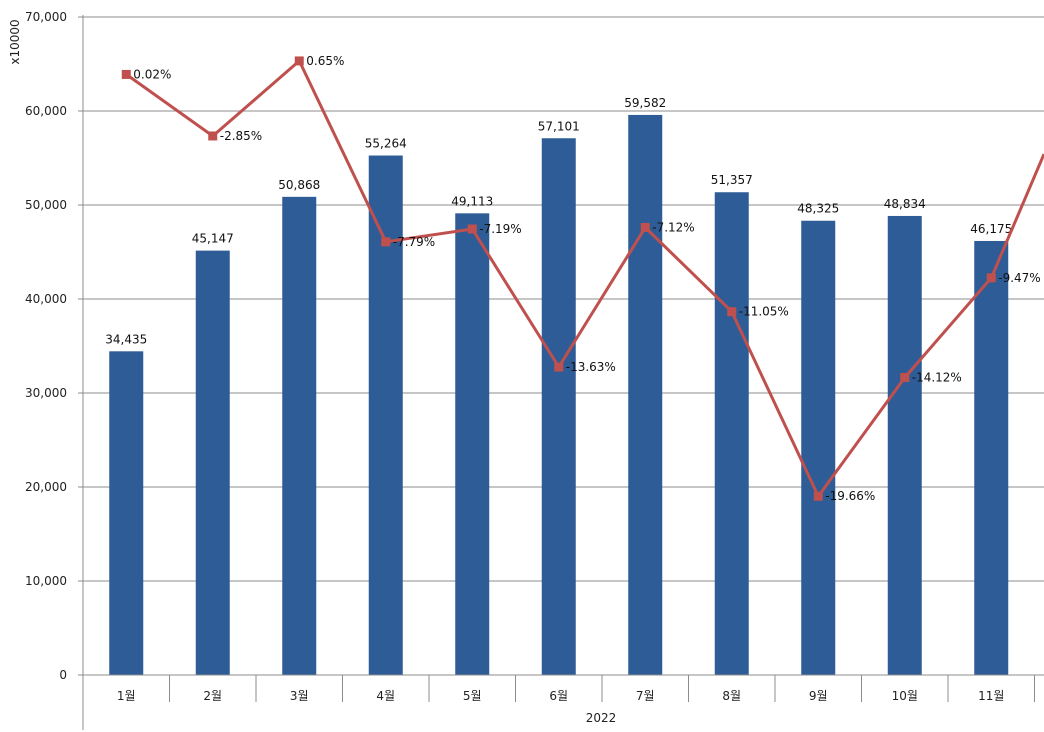  What do you see at coordinates (46, 581) in the screenshot?
I see `y-tick-label: 10,000` at bounding box center [46, 581].